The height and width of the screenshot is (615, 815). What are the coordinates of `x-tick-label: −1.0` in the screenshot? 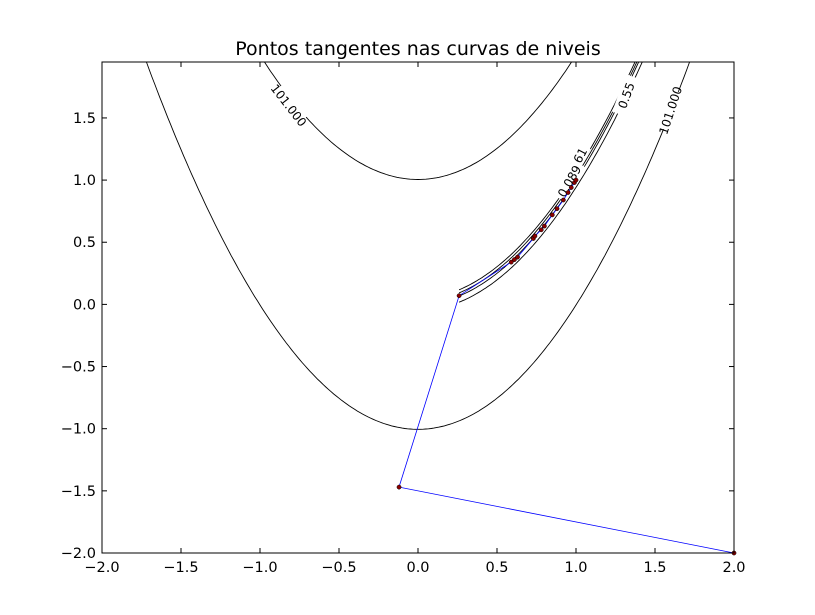 It's located at (259, 568).